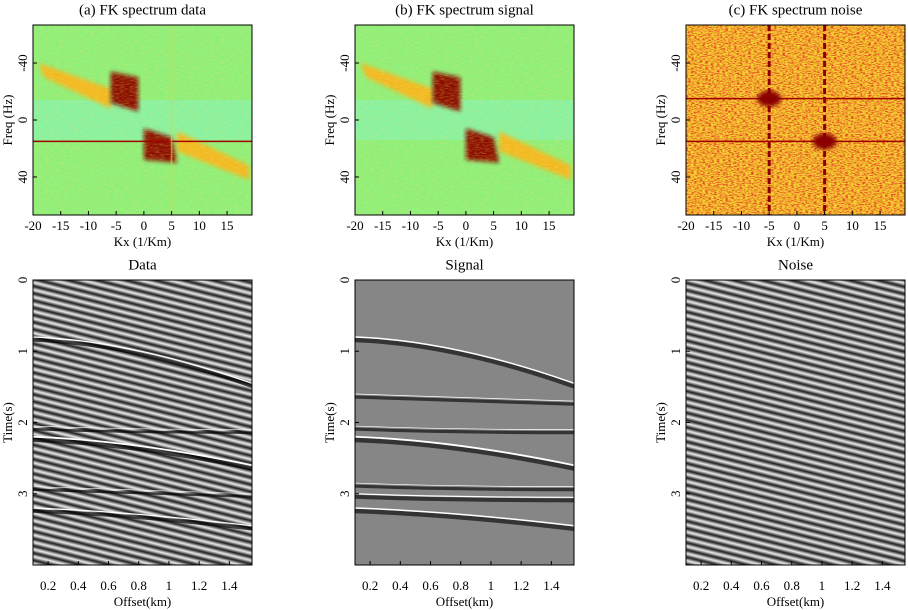 The height and width of the screenshot is (610, 908). What do you see at coordinates (761, 585) in the screenshot?
I see `x-tick-label: 0.6` at bounding box center [761, 585].